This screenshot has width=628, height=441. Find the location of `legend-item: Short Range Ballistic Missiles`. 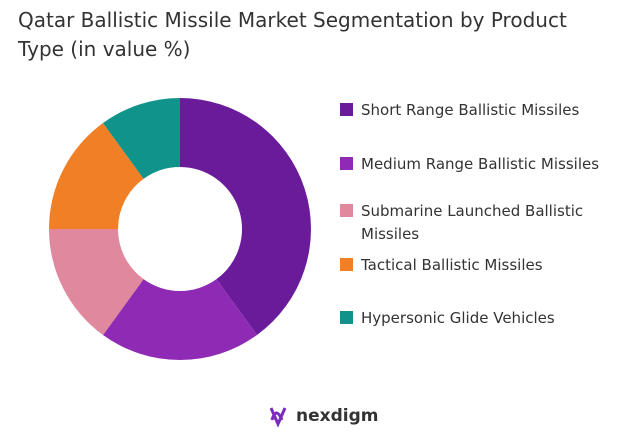

legend-item: Short Range Ballistic Missiles is located at coordinates (475, 110).